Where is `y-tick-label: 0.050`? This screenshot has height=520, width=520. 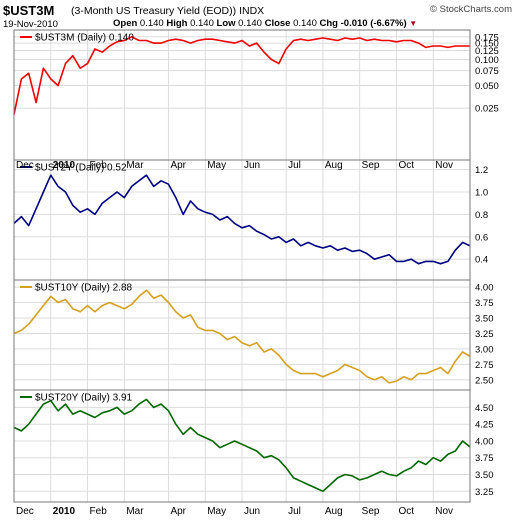
y-tick-label: 0.050 is located at coordinates (487, 86).